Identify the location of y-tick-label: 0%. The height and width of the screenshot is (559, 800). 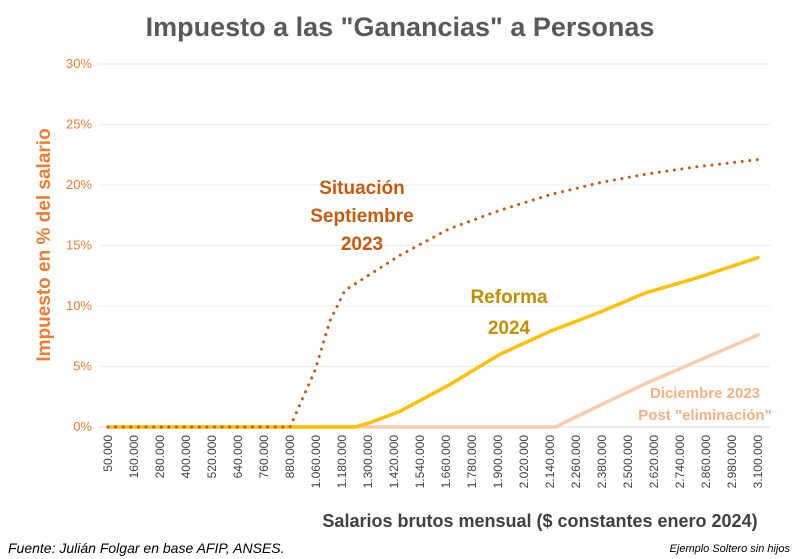
(82, 426).